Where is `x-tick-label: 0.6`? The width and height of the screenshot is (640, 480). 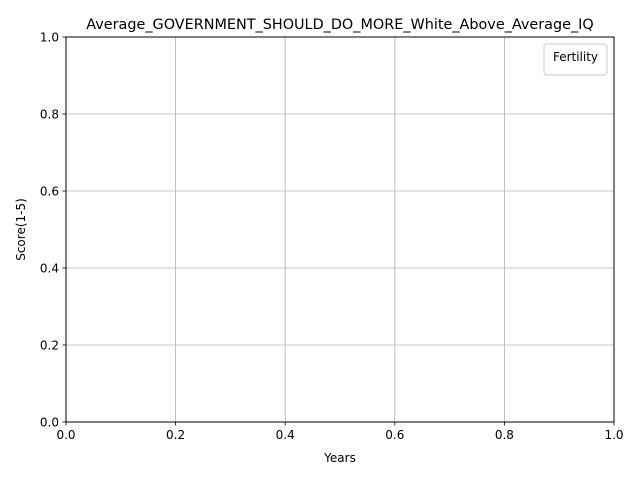
x-tick-label: 0.6 is located at coordinates (394, 435).